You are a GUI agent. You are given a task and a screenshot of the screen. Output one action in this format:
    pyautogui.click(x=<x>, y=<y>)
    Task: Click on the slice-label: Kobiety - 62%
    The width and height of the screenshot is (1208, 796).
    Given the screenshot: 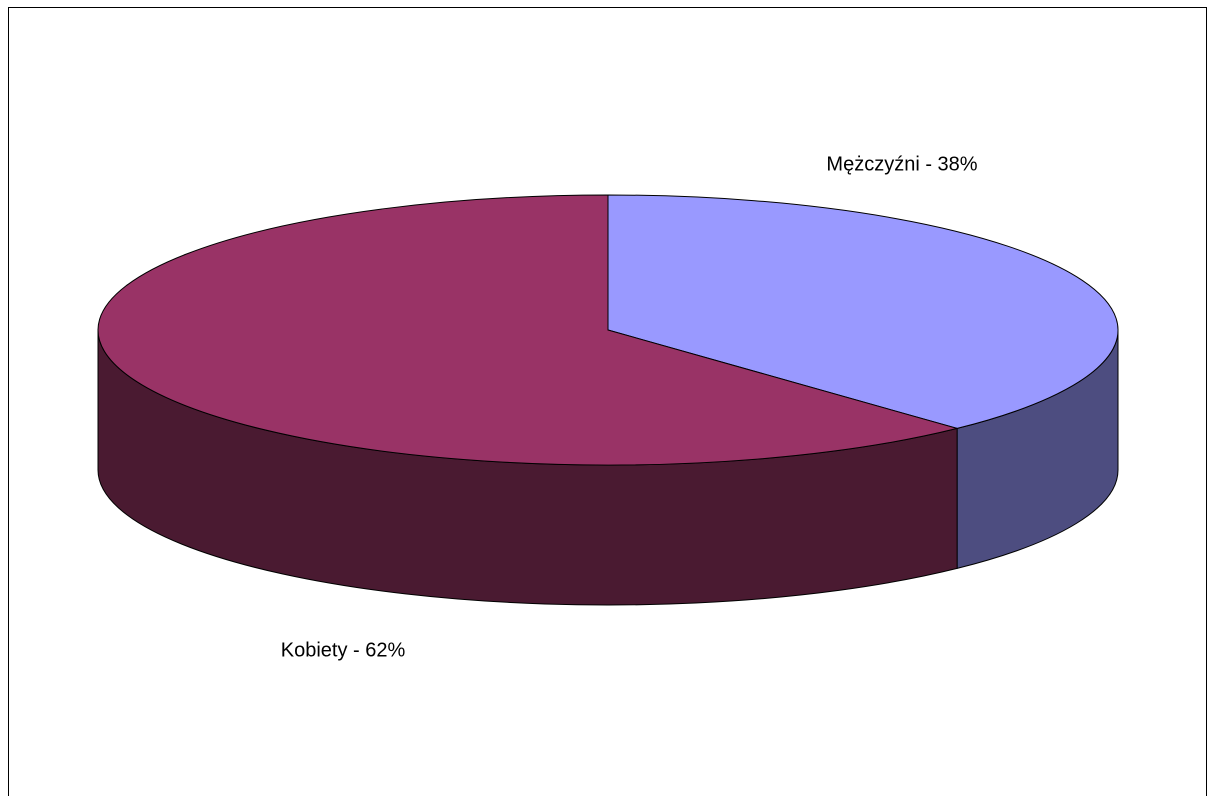 What is the action you would take?
    pyautogui.click(x=343, y=650)
    